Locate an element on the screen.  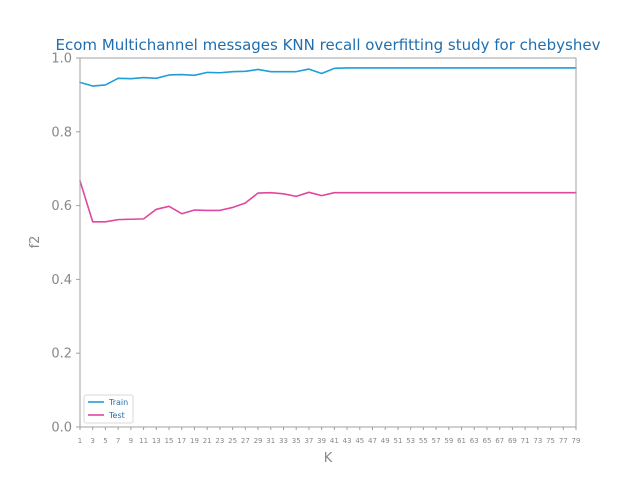
x-tick-label: 9 is located at coordinates (131, 441).